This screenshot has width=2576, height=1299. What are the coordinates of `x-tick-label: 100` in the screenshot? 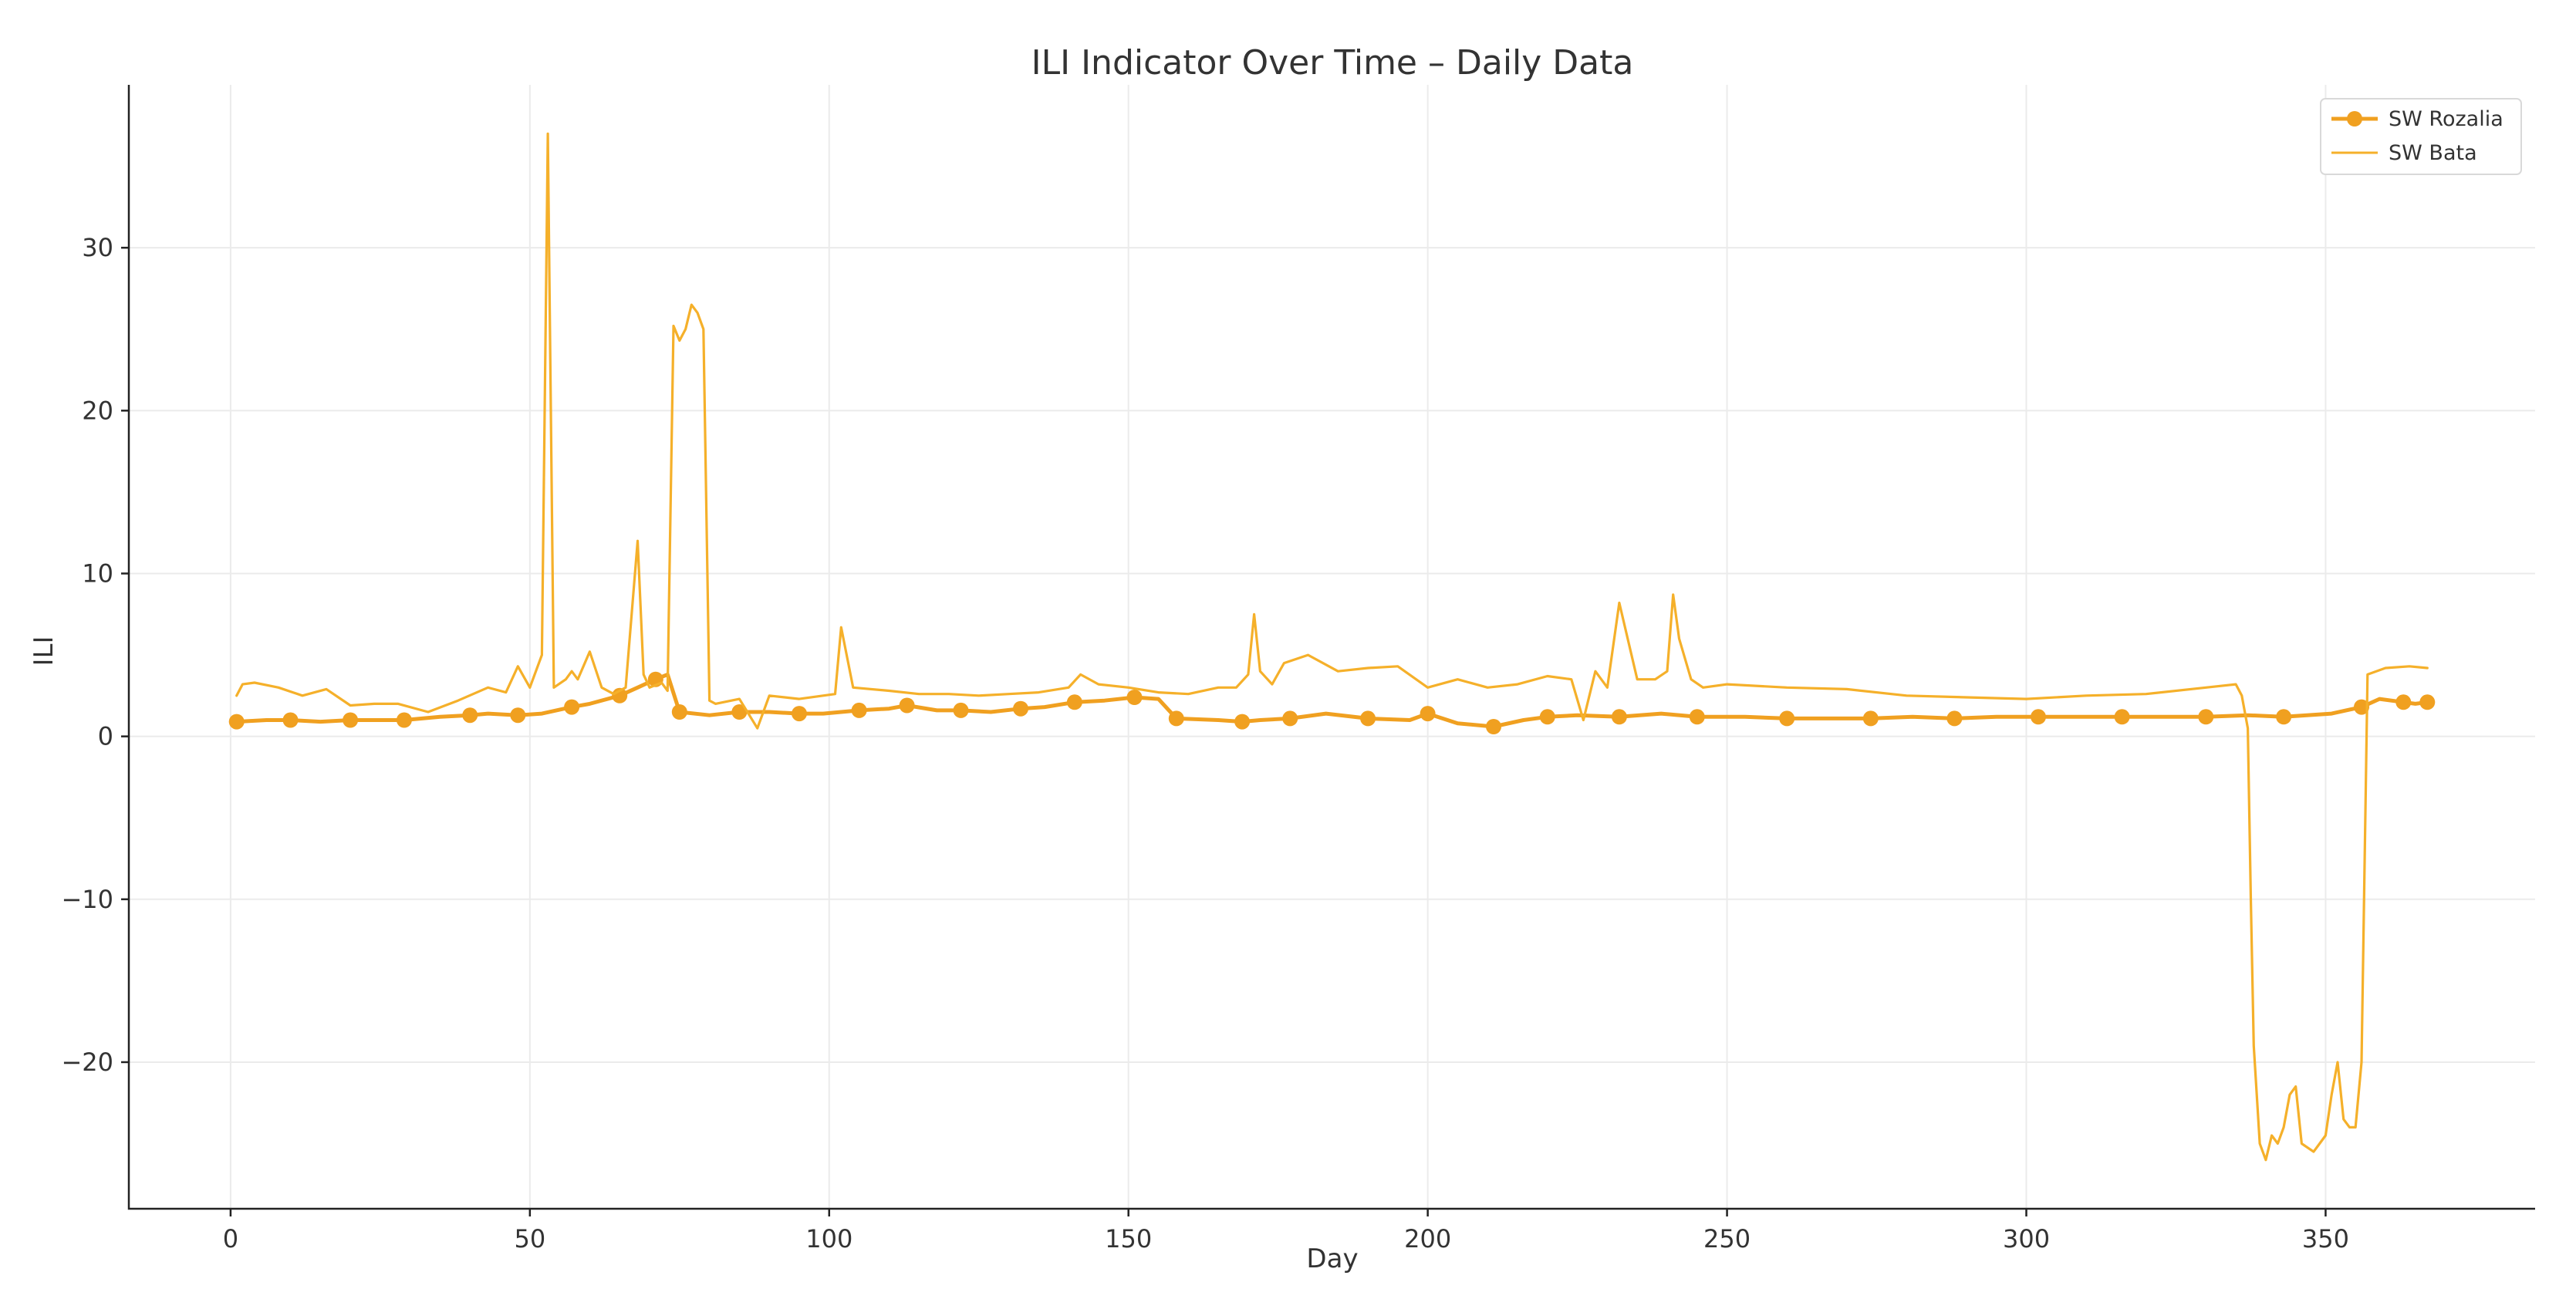 It's located at (828, 1238).